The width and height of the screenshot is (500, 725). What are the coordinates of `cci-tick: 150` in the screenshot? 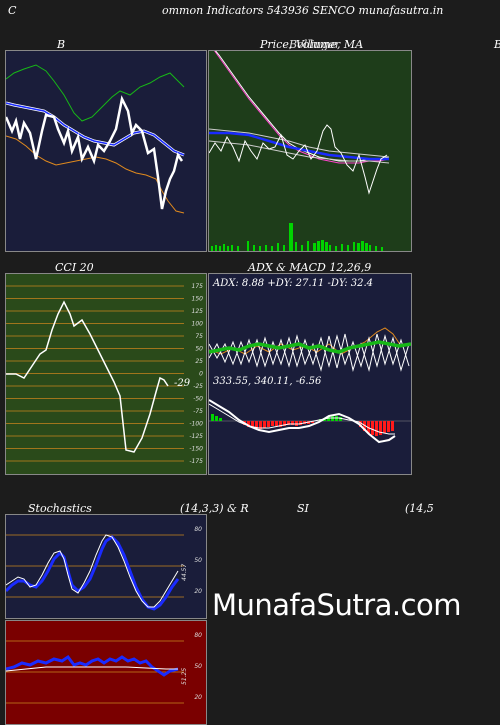 It's located at (198, 299).